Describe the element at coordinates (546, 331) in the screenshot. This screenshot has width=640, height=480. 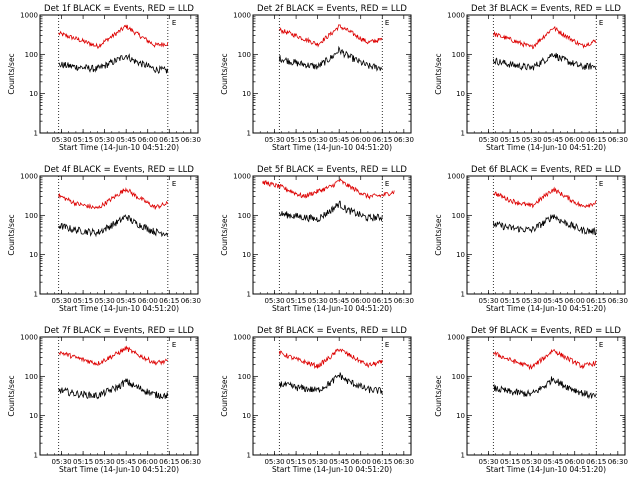
I see `panel-title: Det 9f BLACK = Events, RED = LLD` at that location.